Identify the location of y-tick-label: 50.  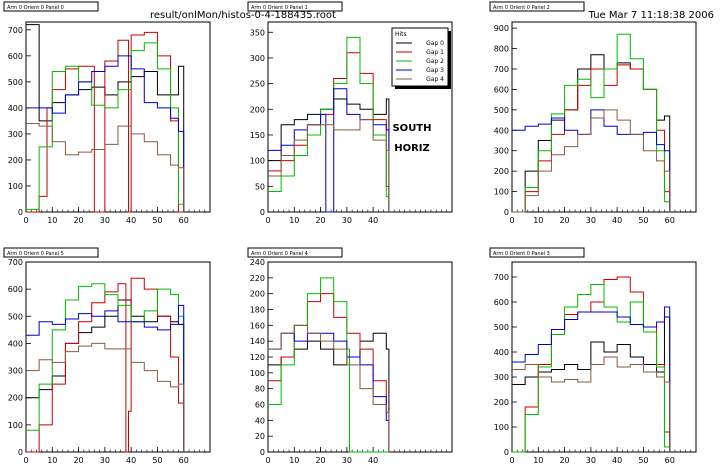
(260, 186).